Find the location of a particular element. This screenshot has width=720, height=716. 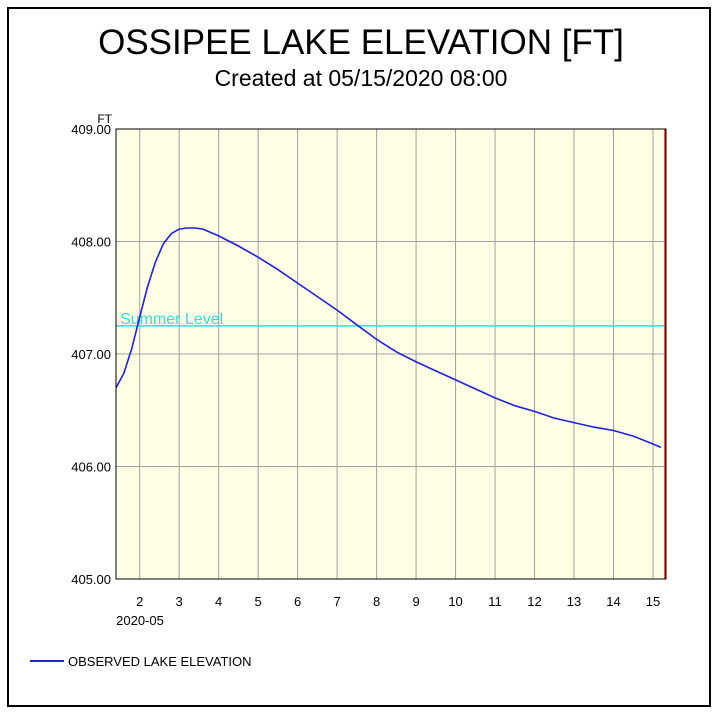

x-tick-label: 9 is located at coordinates (415, 601).